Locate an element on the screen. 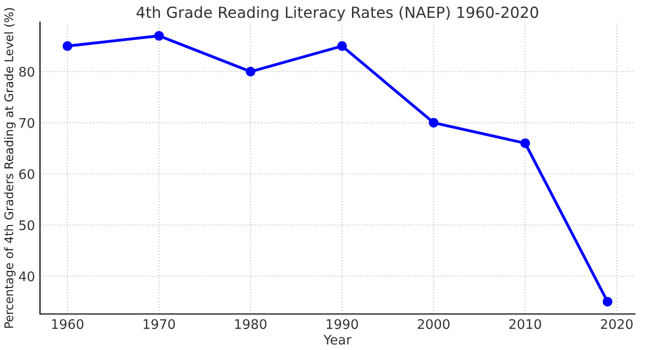  chart-title: 4th Grade Reading Literacy Rates (NAEP) 1960-2020 is located at coordinates (337, 14).